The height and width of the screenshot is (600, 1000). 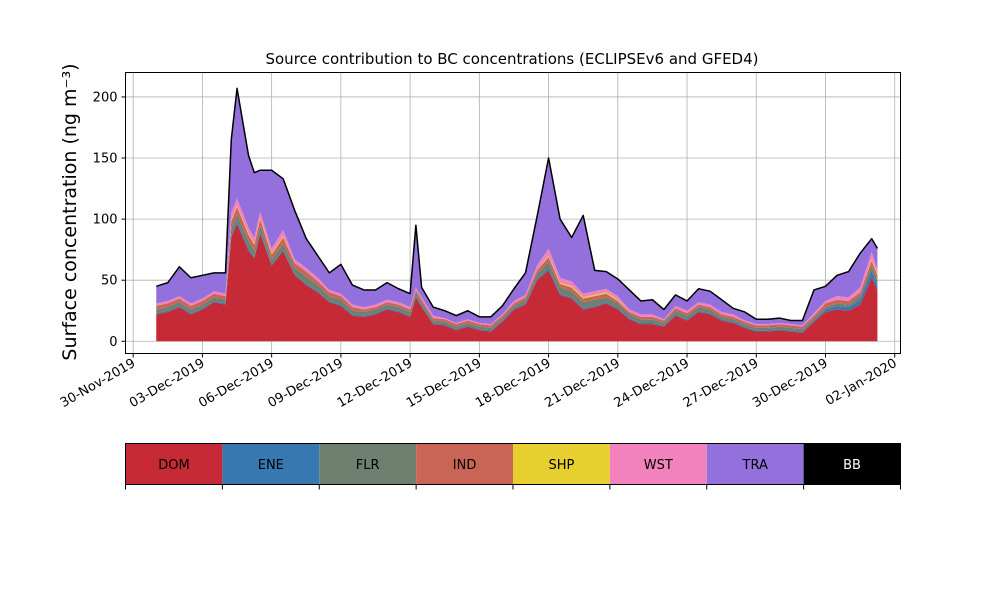 I want to click on legend-swatch-ene, so click(x=271, y=464).